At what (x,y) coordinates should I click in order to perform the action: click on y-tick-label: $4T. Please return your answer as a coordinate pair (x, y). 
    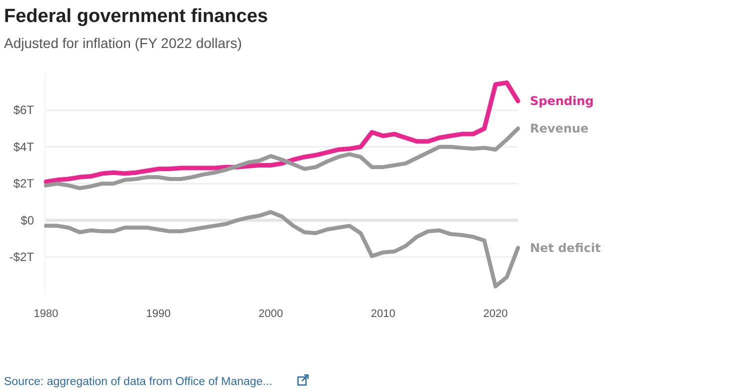
    Looking at the image, I should click on (24, 147).